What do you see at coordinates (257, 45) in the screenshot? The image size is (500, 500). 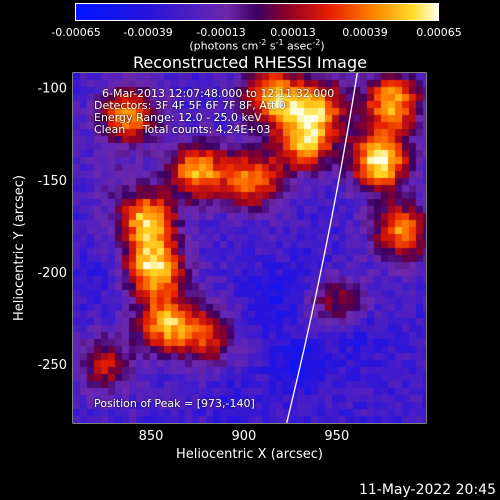 I see `colorbar-unit-label: (photons cm-2 s-1 asec-2)` at bounding box center [257, 45].